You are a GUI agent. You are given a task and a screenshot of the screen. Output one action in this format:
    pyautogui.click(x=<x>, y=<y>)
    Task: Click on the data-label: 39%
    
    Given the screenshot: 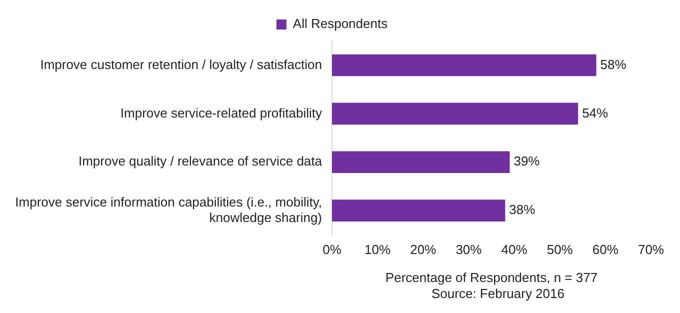 What is the action you would take?
    pyautogui.click(x=527, y=161)
    